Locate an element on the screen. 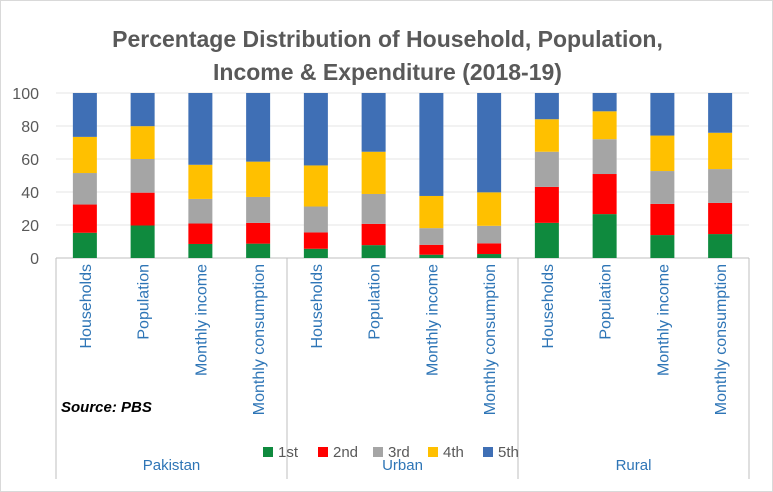  legend-label: 3rd is located at coordinates (399, 452).